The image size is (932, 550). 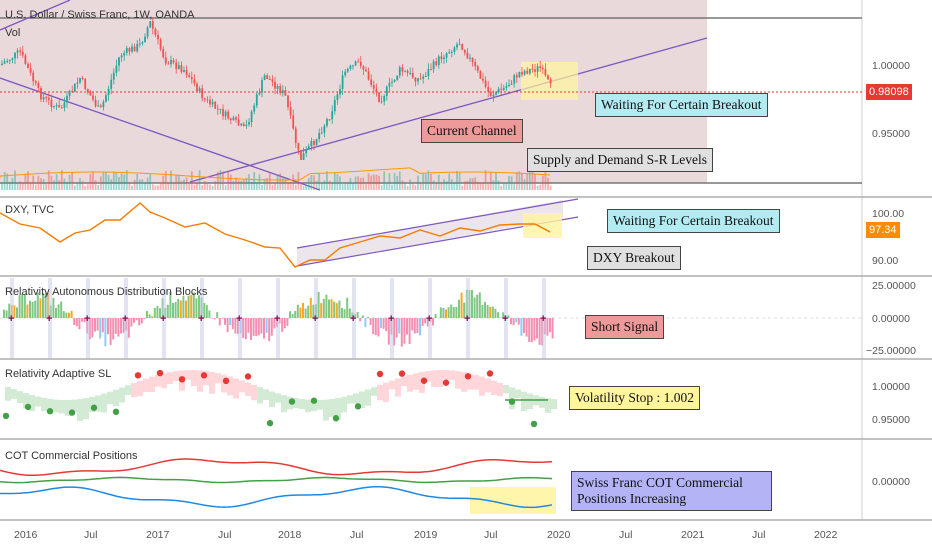 I want to click on cot-highlight-box, so click(x=513, y=500).